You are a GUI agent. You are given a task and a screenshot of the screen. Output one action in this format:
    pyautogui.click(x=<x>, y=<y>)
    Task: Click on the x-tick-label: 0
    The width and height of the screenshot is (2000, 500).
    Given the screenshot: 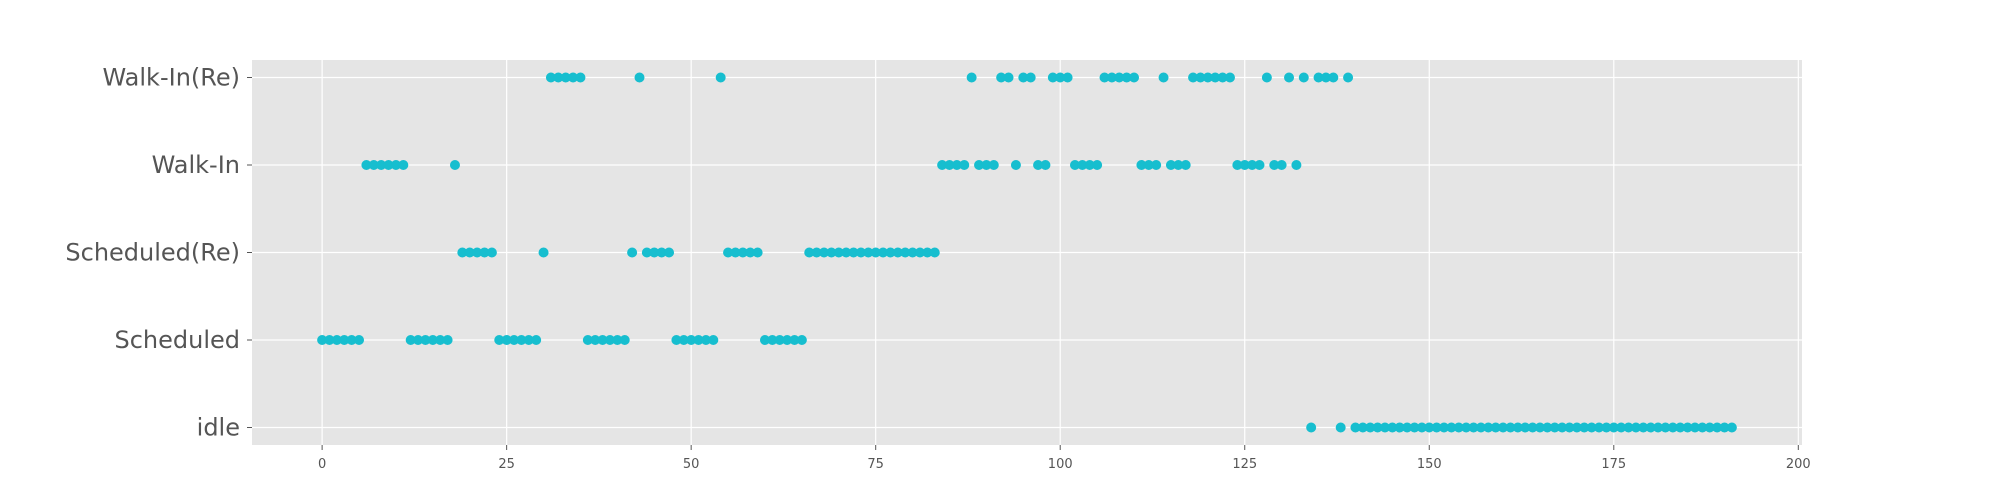 What is the action you would take?
    pyautogui.click(x=322, y=464)
    